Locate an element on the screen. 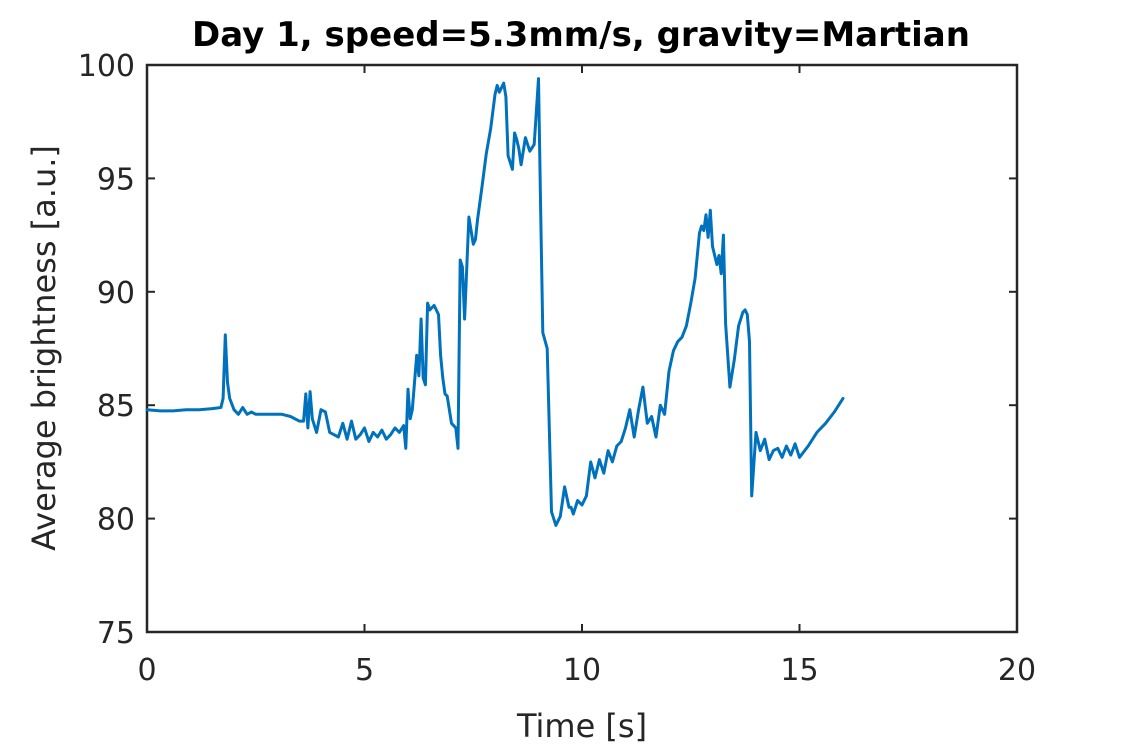 This screenshot has width=1125, height=750. y-tick-label: 95 is located at coordinates (116, 179).